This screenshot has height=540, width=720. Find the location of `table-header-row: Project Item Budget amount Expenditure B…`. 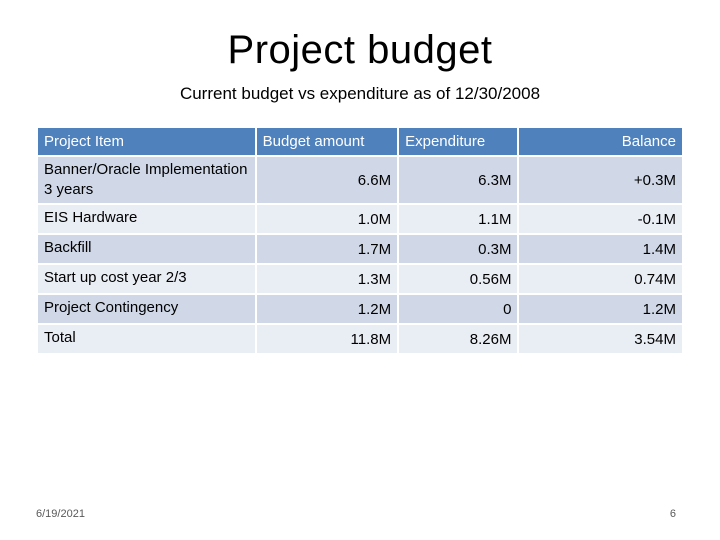

table-header-row: Project Item Budget amount Expenditure B… is located at coordinates (360, 141).